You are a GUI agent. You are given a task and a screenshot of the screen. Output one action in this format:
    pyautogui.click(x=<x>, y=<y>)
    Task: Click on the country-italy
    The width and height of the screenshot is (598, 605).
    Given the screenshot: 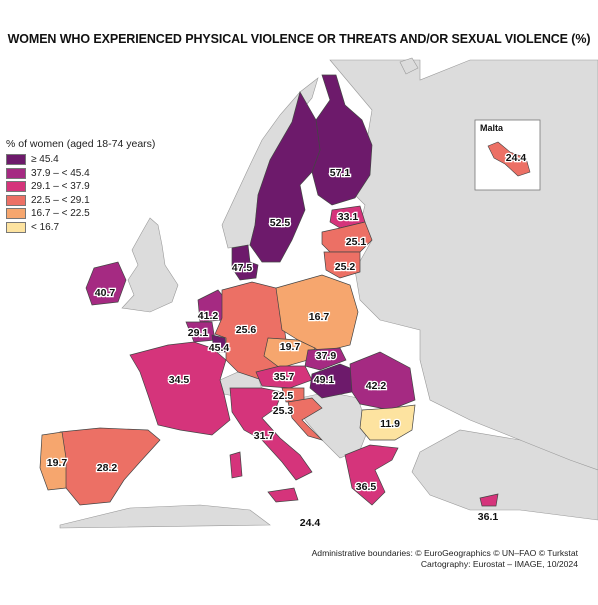 What is the action you would take?
    pyautogui.click(x=271, y=434)
    